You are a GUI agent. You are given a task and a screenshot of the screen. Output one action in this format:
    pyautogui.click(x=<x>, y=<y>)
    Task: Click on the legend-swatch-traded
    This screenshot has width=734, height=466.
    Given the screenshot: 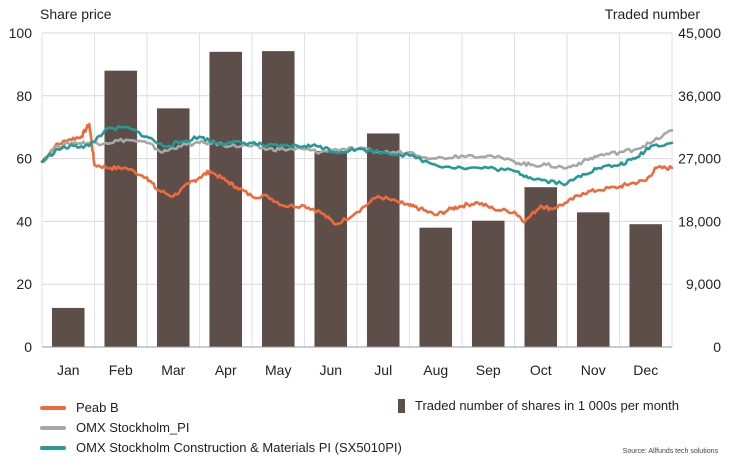 What is the action you would take?
    pyautogui.click(x=401, y=405)
    